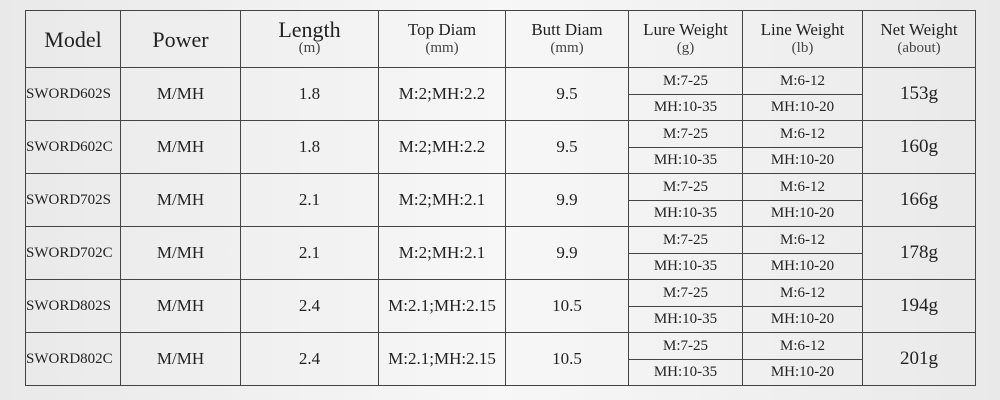 The image size is (1000, 400). I want to click on header-cell: Length (m), so click(309, 39).